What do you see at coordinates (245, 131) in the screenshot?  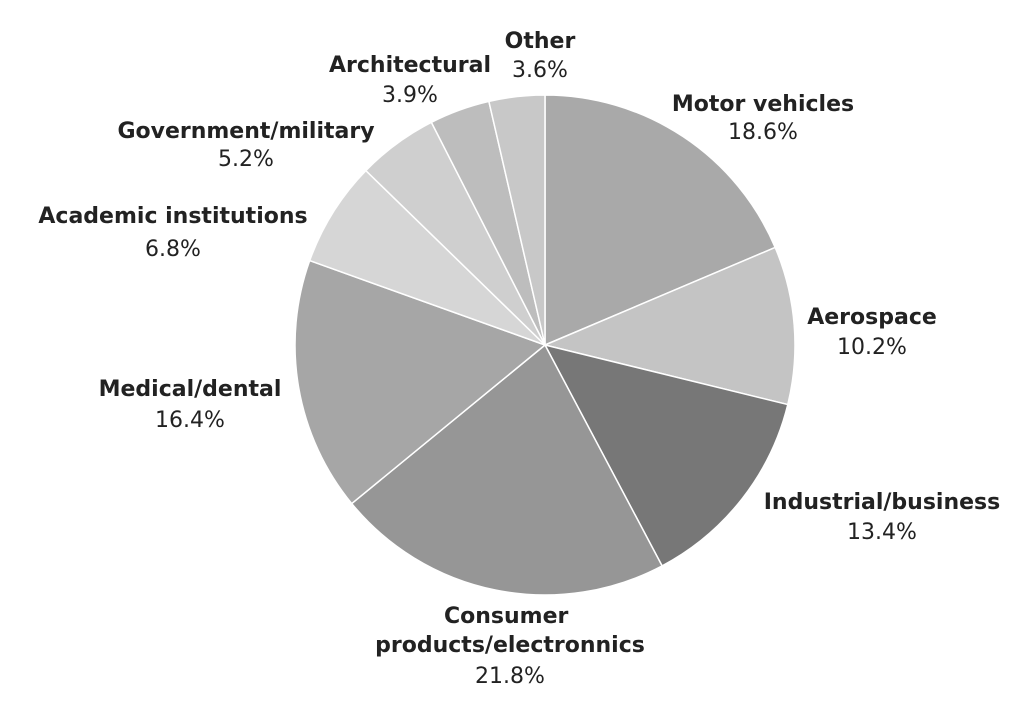 I see `slice-label: Government/military` at bounding box center [245, 131].